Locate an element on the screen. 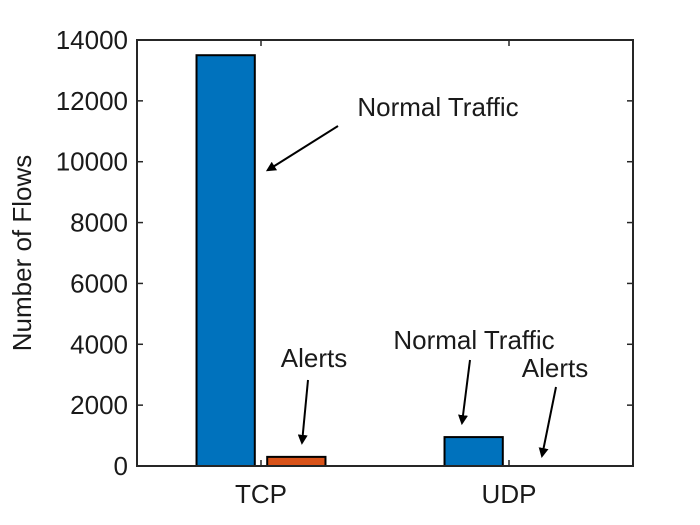  y-tick-label: 10000 is located at coordinates (92, 162).